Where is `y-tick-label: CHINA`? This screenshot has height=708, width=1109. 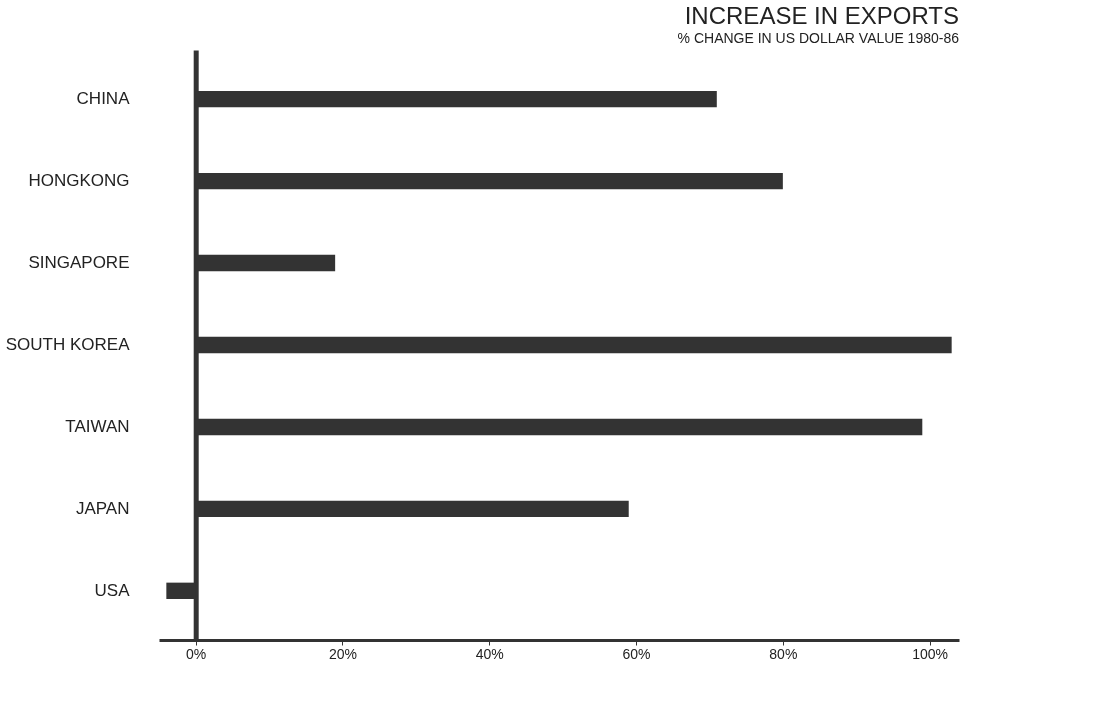
y-tick-label: CHINA is located at coordinates (103, 99).